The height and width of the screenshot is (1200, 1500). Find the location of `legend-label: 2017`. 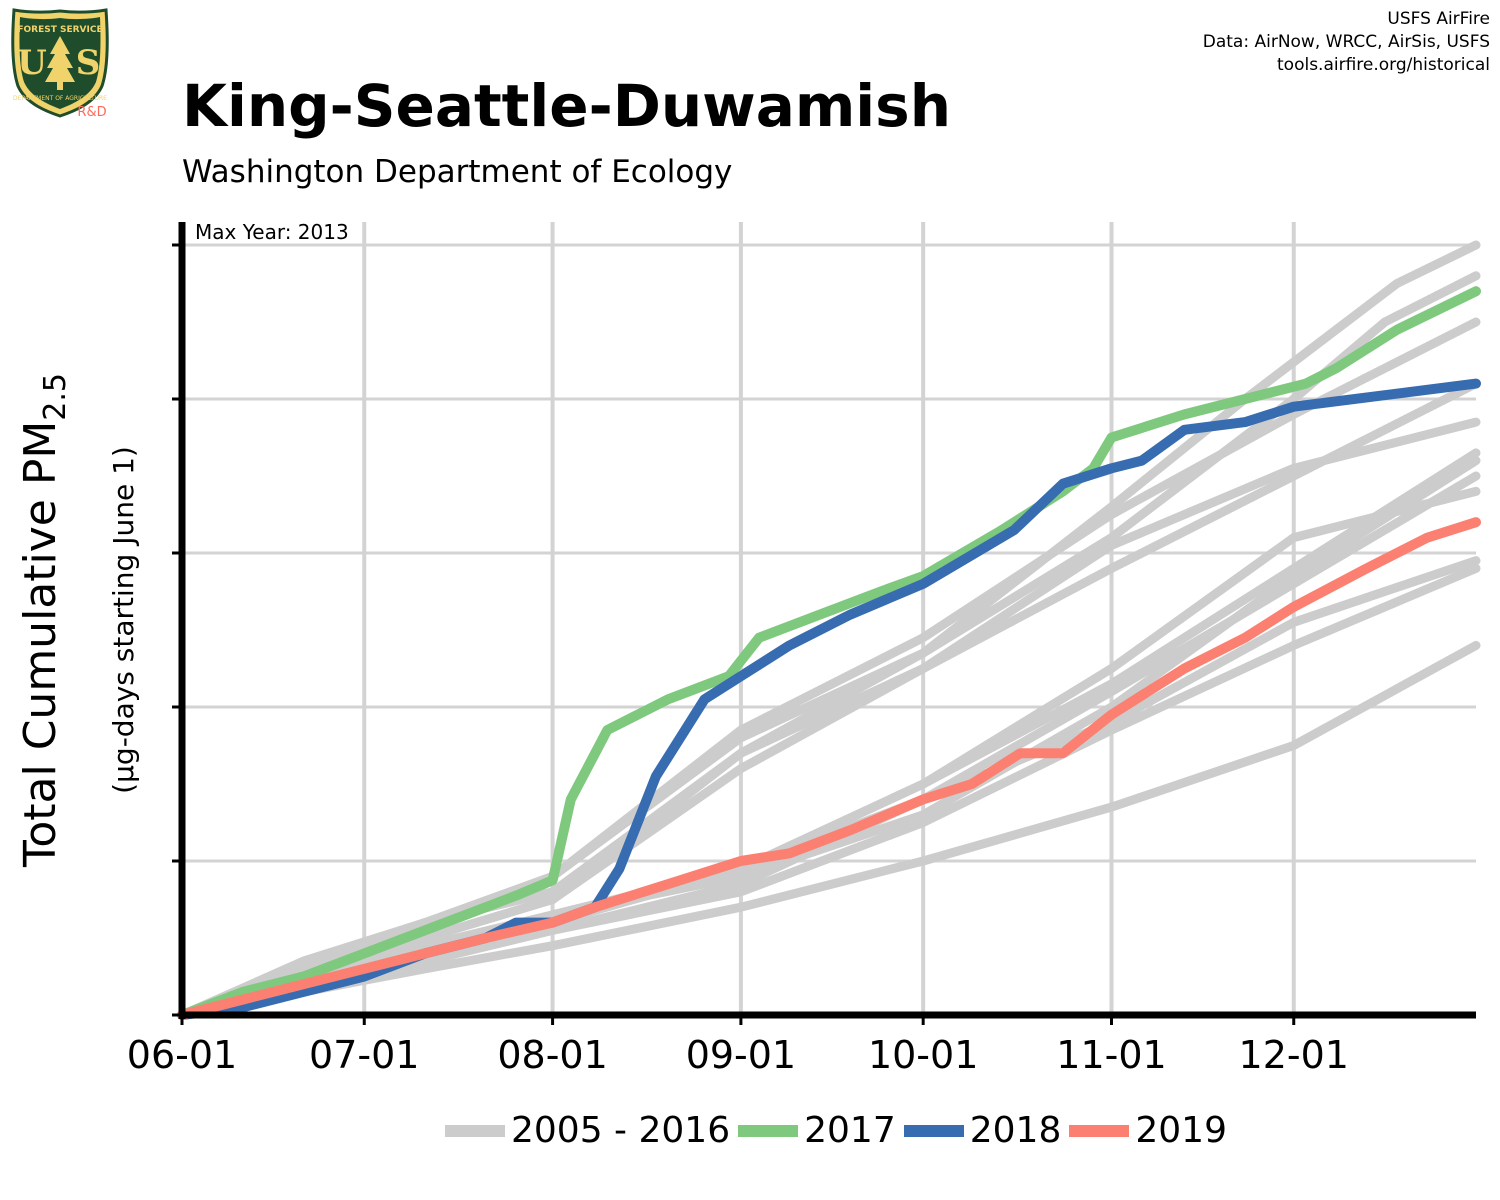

legend-label: 2017 is located at coordinates (850, 1130).